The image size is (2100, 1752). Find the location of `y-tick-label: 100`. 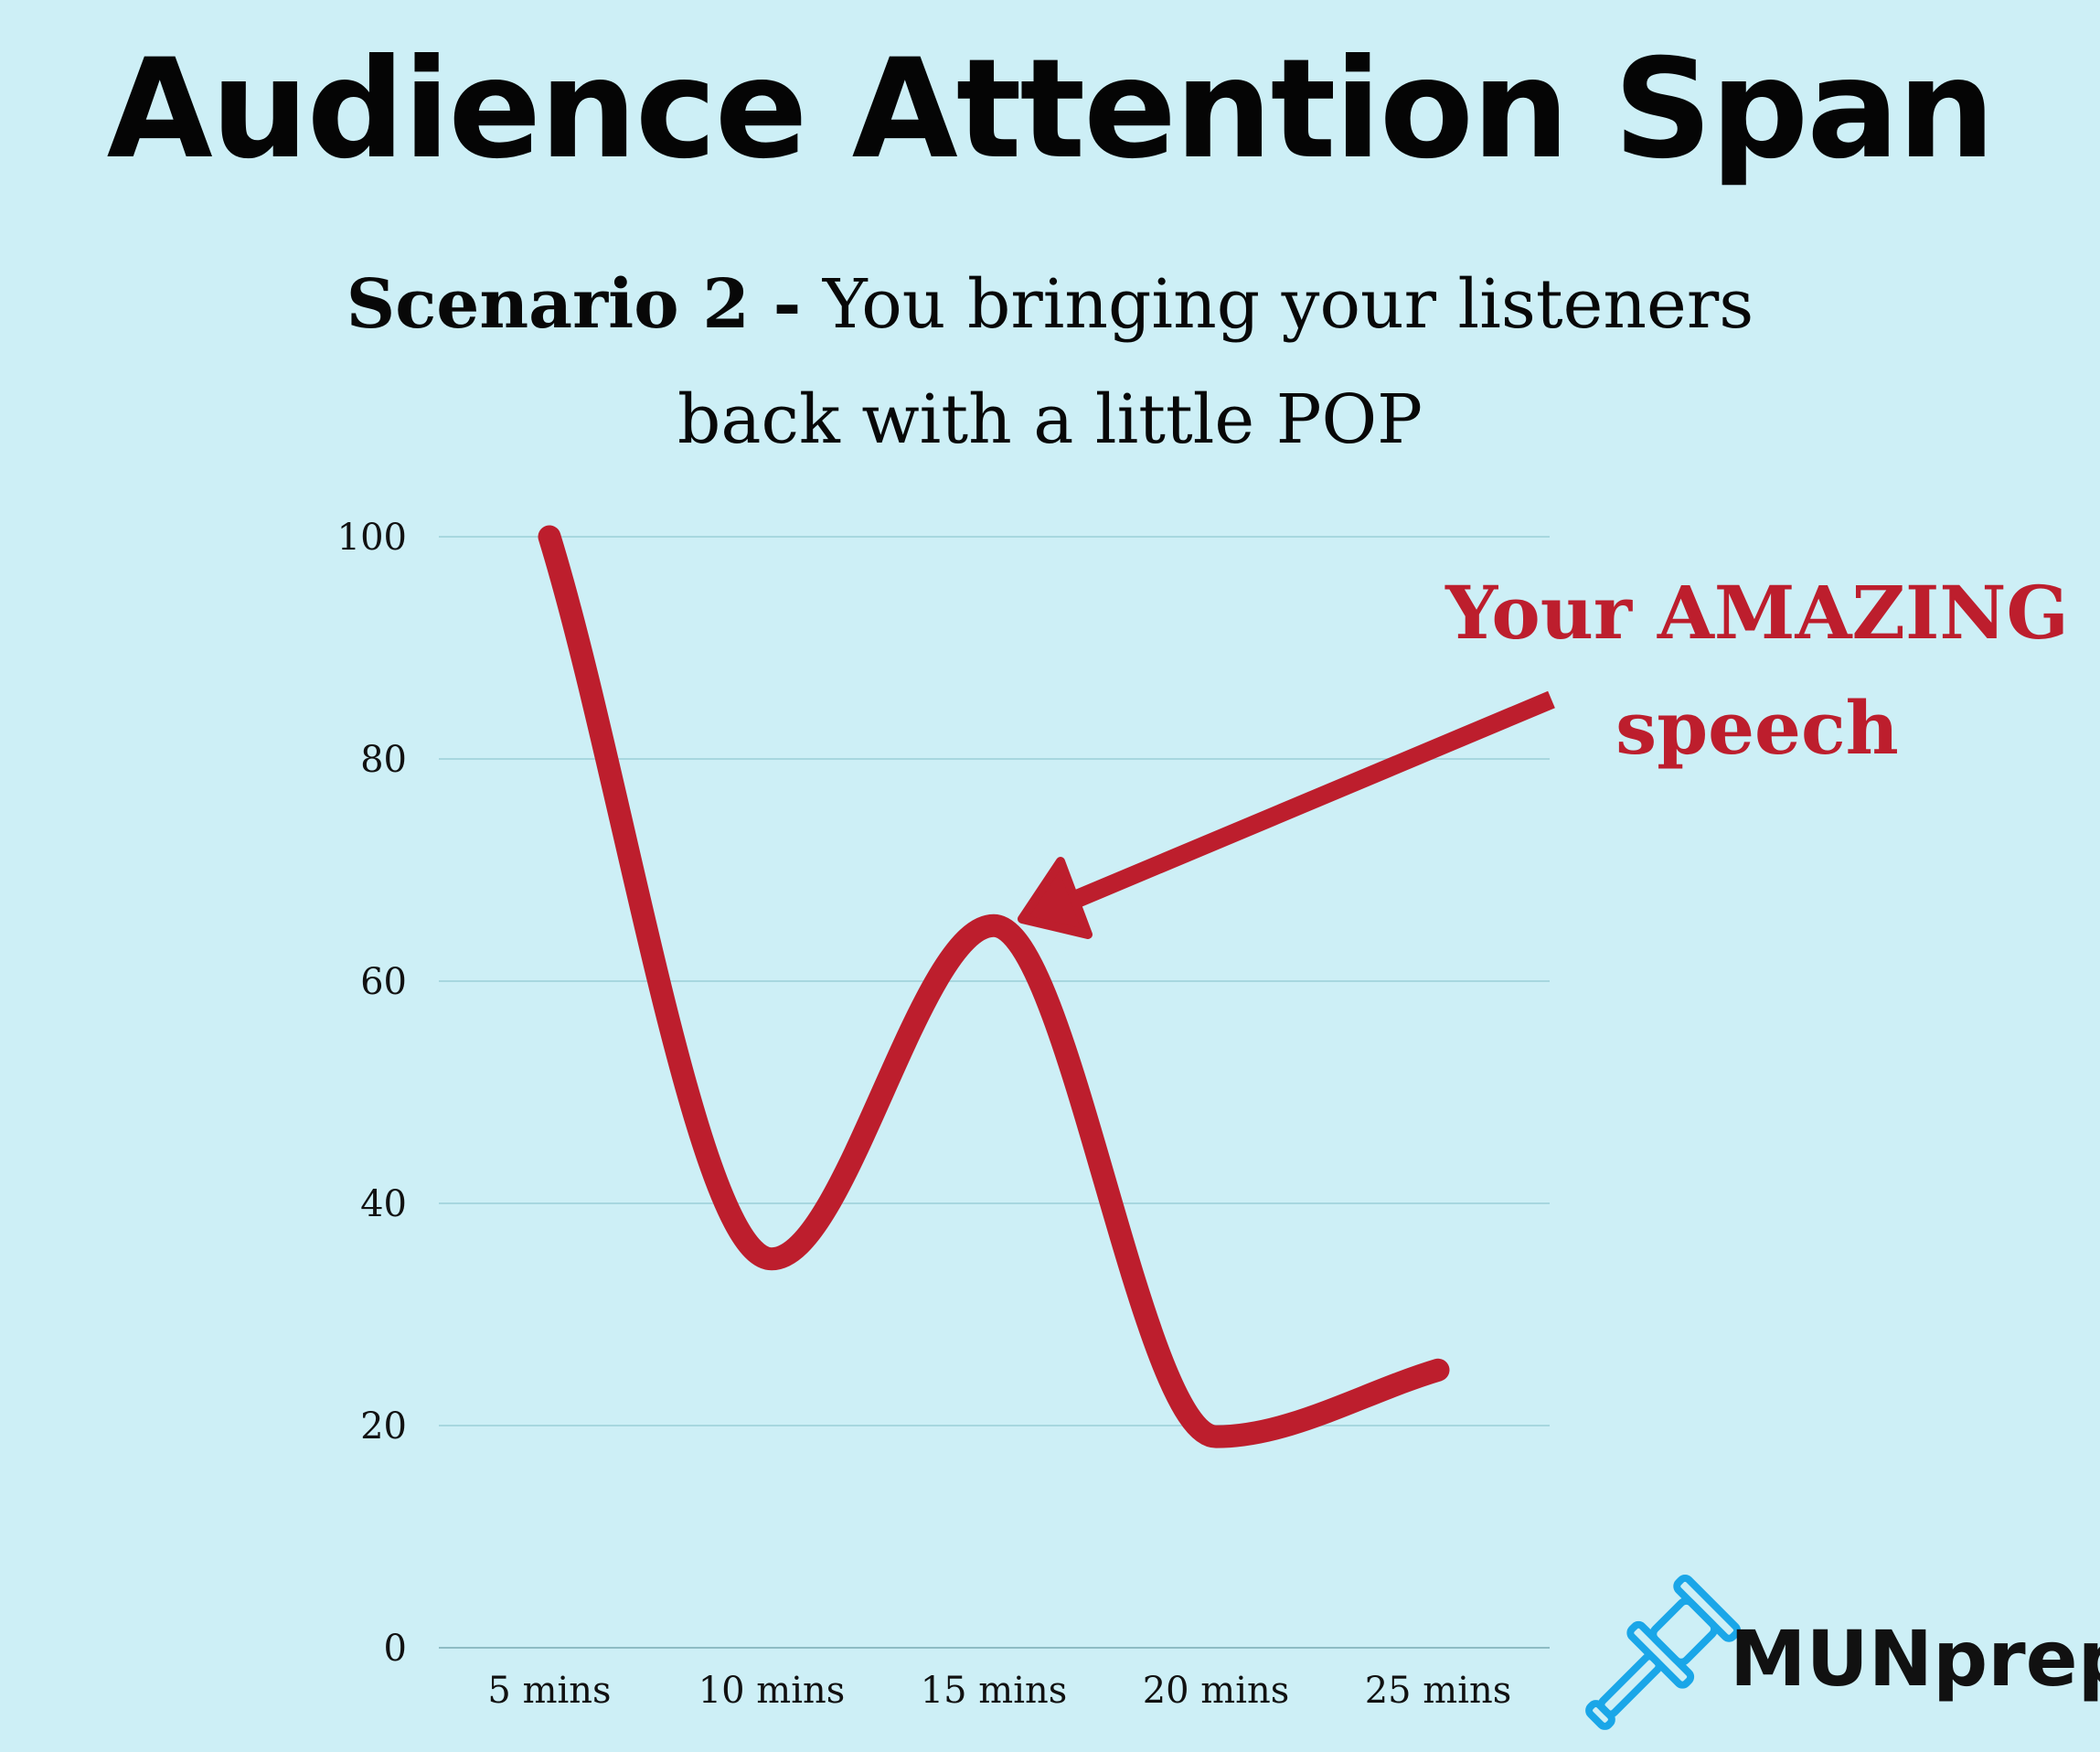

y-tick-label: 100 is located at coordinates (372, 538).